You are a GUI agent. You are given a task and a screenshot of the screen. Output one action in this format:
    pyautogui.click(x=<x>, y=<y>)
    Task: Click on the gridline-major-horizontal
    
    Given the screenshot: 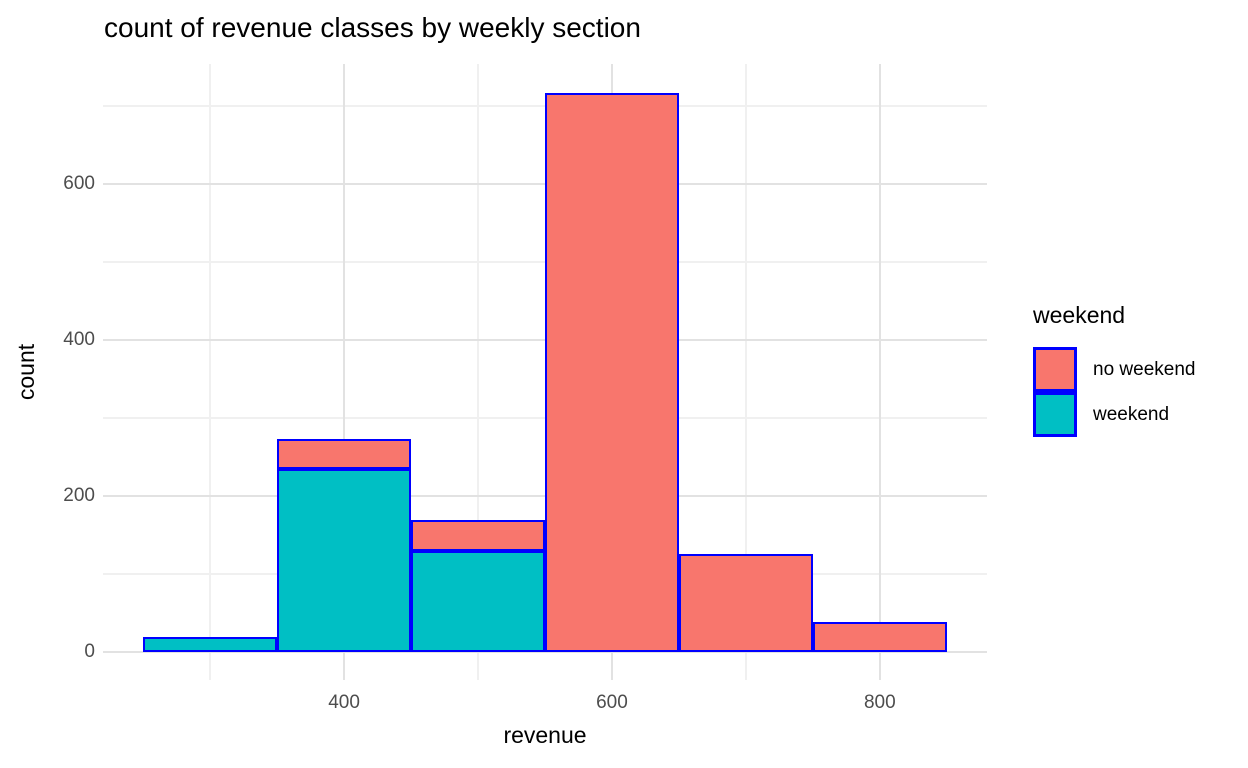 What is the action you would take?
    pyautogui.click(x=545, y=651)
    